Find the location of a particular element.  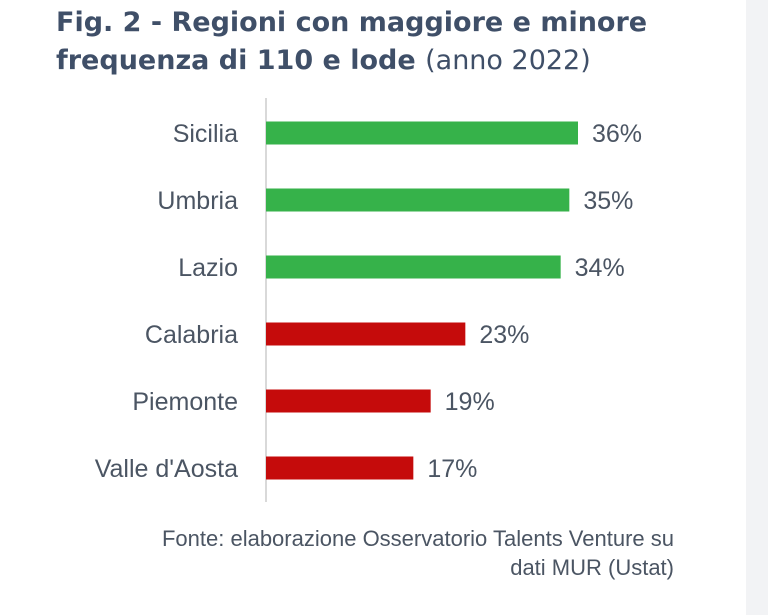

category-label: Calabria is located at coordinates (191, 335).